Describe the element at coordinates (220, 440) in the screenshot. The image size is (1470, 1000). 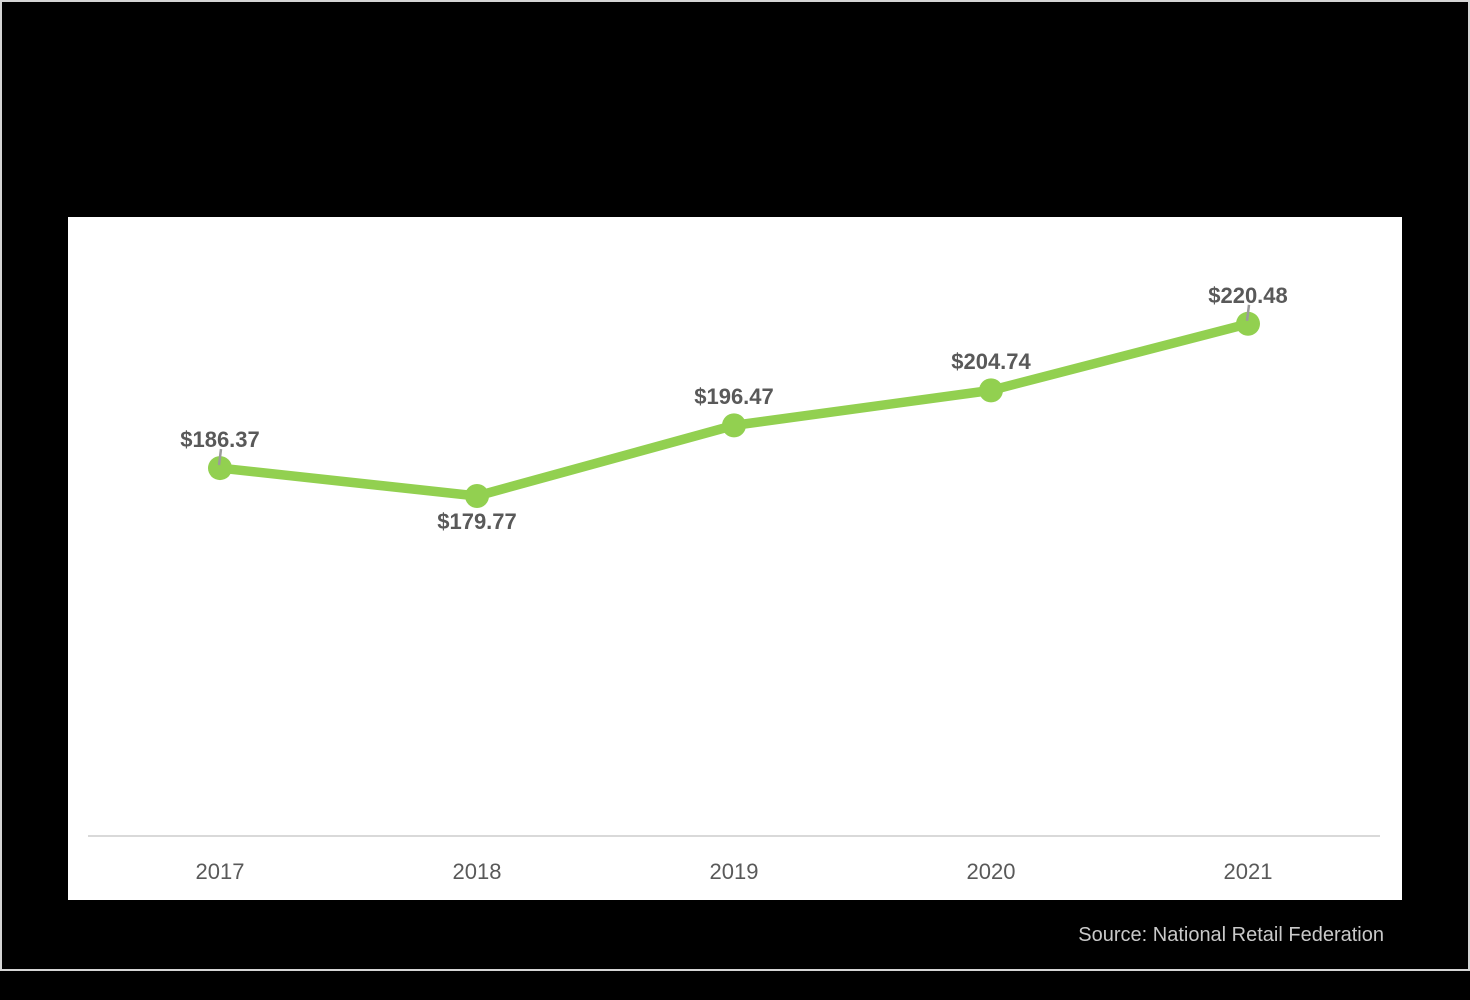
I see `data-label-2017: $186.37` at that location.